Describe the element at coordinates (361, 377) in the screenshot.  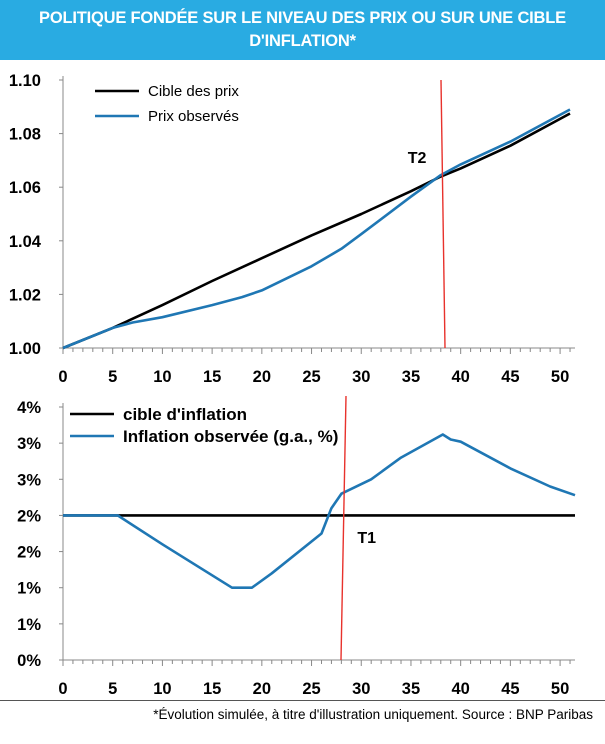
I see `price-x-tick-label: 30` at that location.